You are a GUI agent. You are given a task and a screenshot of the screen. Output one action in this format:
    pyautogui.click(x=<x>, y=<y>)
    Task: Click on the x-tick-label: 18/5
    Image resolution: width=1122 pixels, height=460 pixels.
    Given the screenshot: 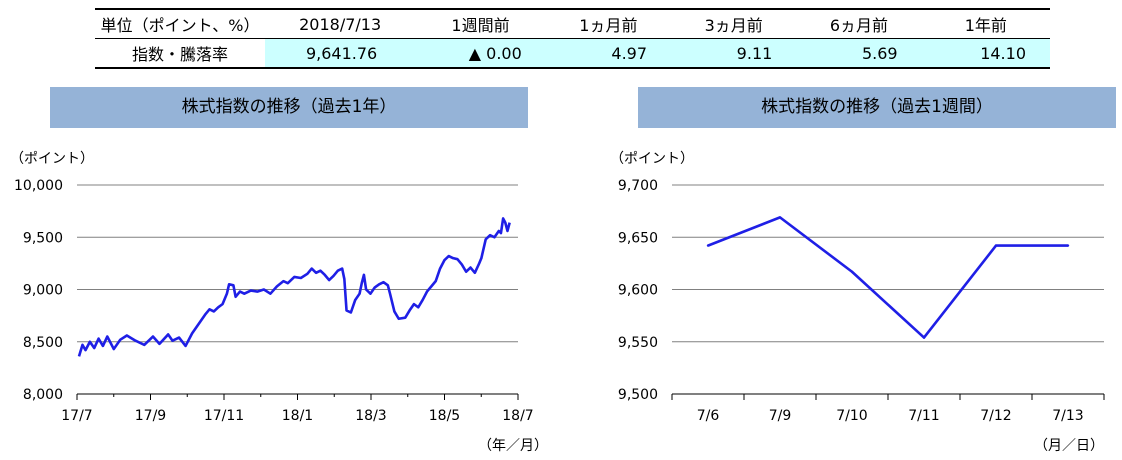 What is the action you would take?
    pyautogui.click(x=444, y=416)
    